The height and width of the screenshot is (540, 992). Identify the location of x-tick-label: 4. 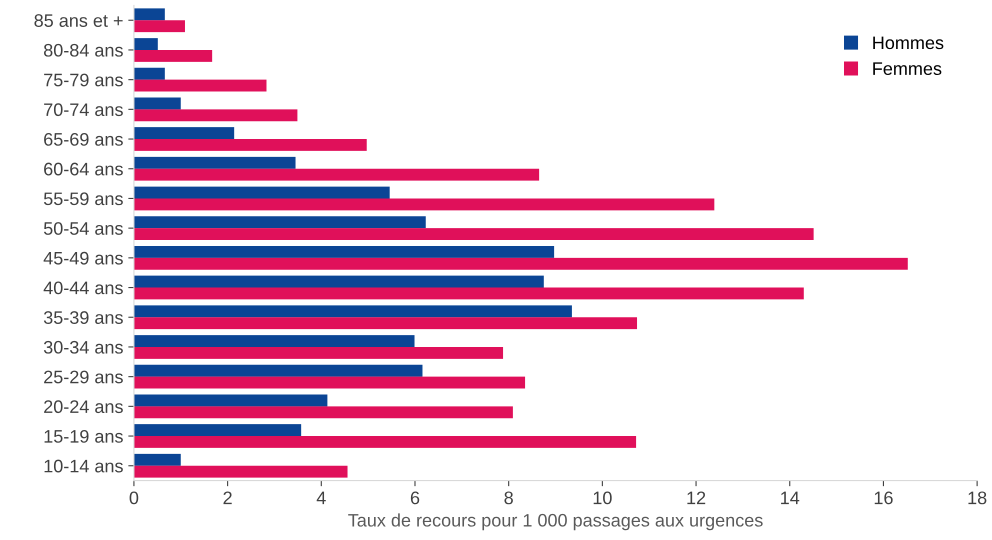
(321, 498).